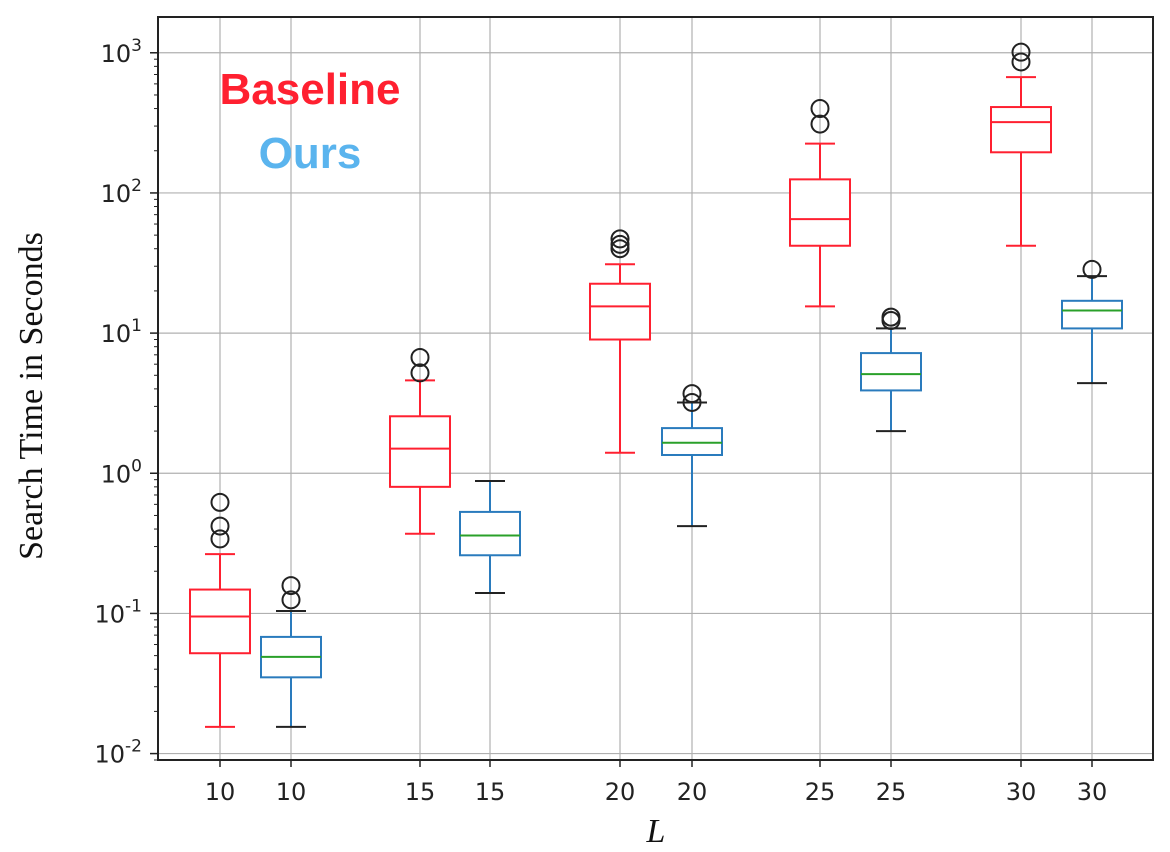 This screenshot has height=852, width=1170. Describe the element at coordinates (121, 52) in the screenshot. I see `y-tick-label: 10³` at that location.